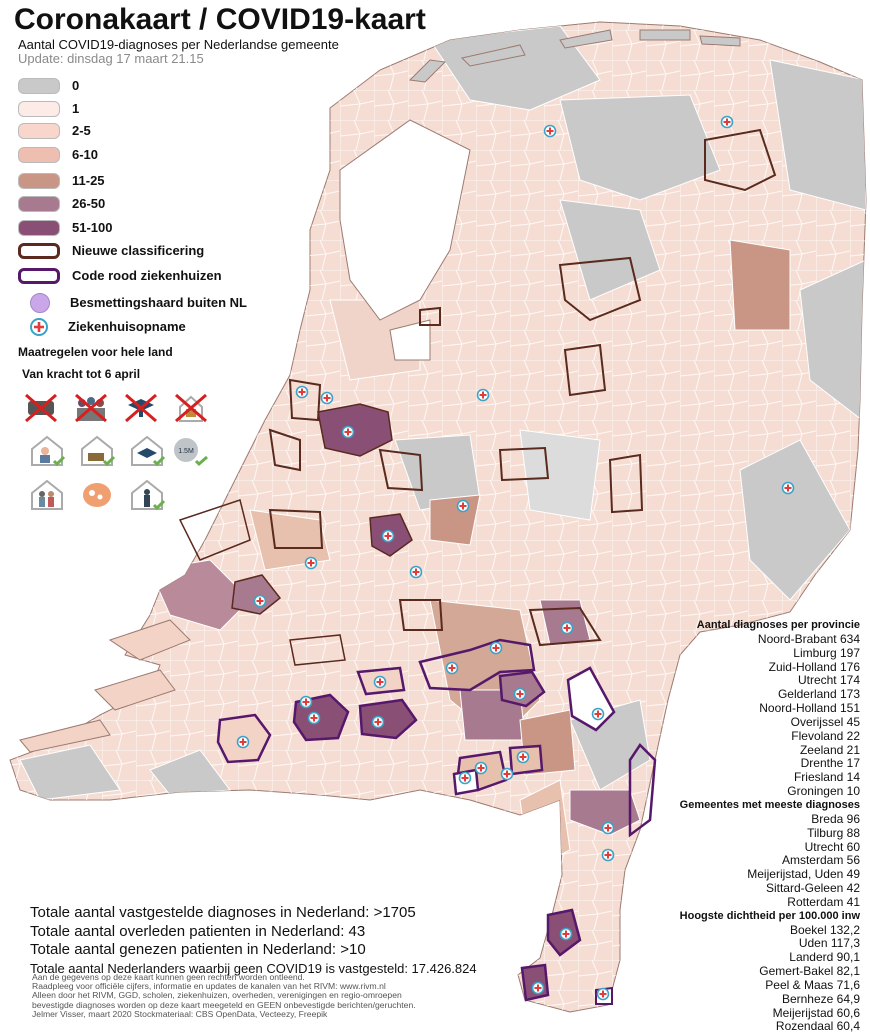 The height and width of the screenshot is (1034, 870). What do you see at coordinates (809, 708) in the screenshot?
I see `province-row: Noord-Holland 151` at bounding box center [809, 708].